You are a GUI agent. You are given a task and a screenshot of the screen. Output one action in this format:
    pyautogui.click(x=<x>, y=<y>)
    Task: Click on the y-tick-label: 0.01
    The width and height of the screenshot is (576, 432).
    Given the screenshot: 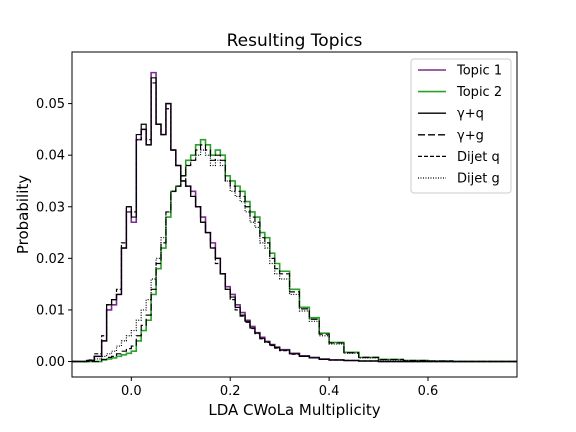 What is the action you would take?
    pyautogui.click(x=50, y=310)
    